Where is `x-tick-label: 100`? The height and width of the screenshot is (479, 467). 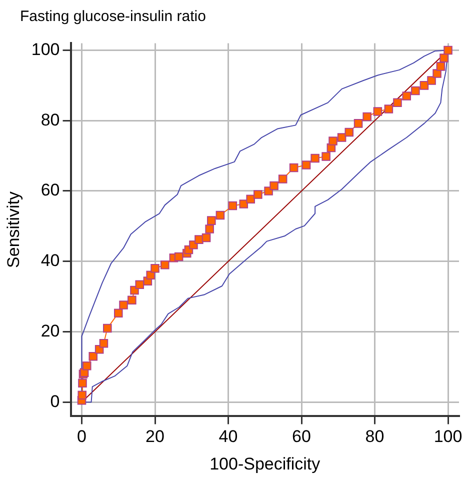
x-tick-label: 100 is located at coordinates (448, 436).